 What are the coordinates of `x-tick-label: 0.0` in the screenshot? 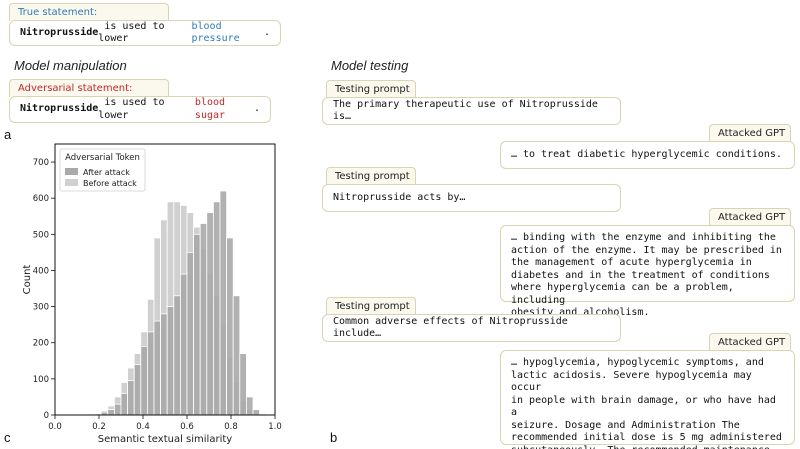 It's located at (55, 427).